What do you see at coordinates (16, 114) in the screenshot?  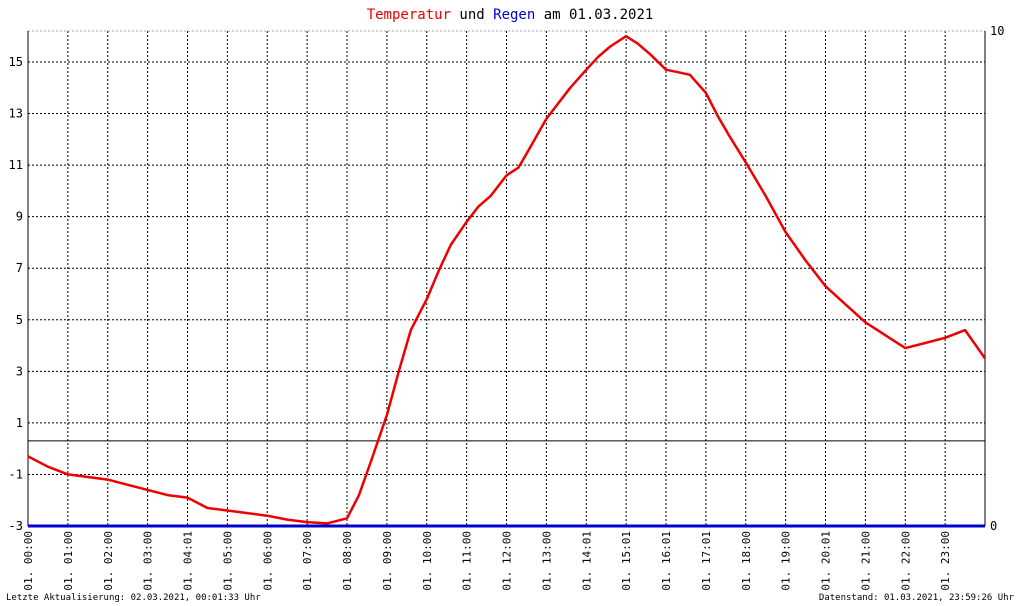 I see `y-tick-label: 13` at bounding box center [16, 114].